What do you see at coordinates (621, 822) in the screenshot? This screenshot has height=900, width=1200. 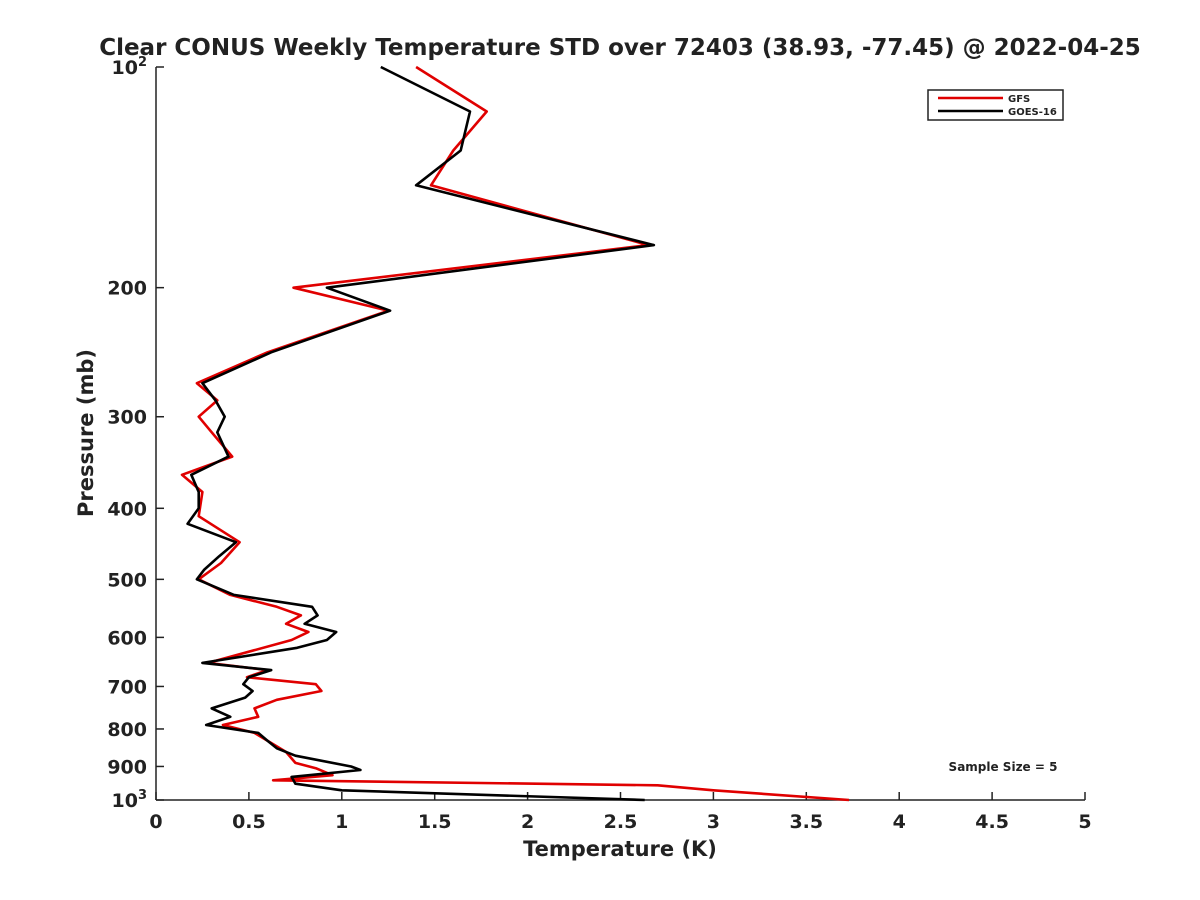 I see `x-tick-label: 2.5` at bounding box center [621, 822].